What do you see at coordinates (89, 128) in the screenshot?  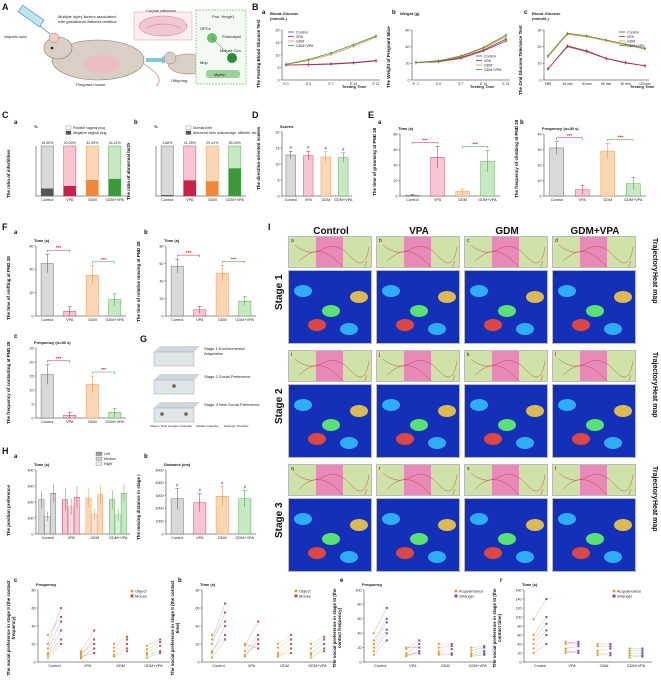 I see `legend-label: Positive vaginal plug` at bounding box center [89, 128].